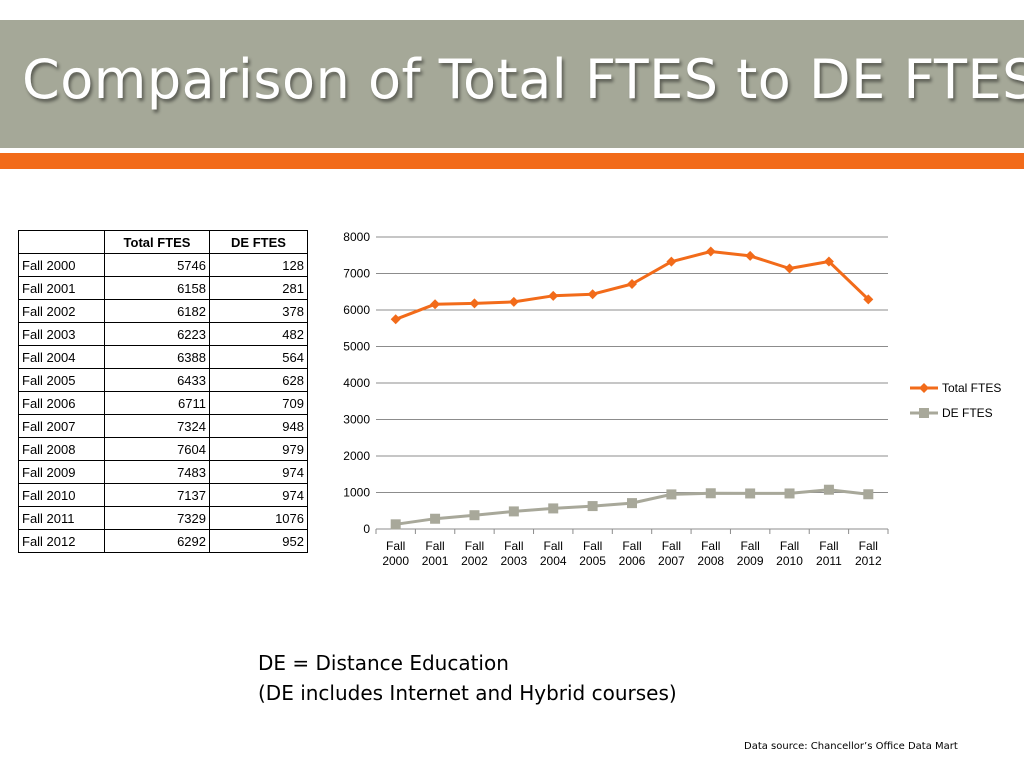  What do you see at coordinates (671, 561) in the screenshot?
I see `x-tick-label: 2007` at bounding box center [671, 561].